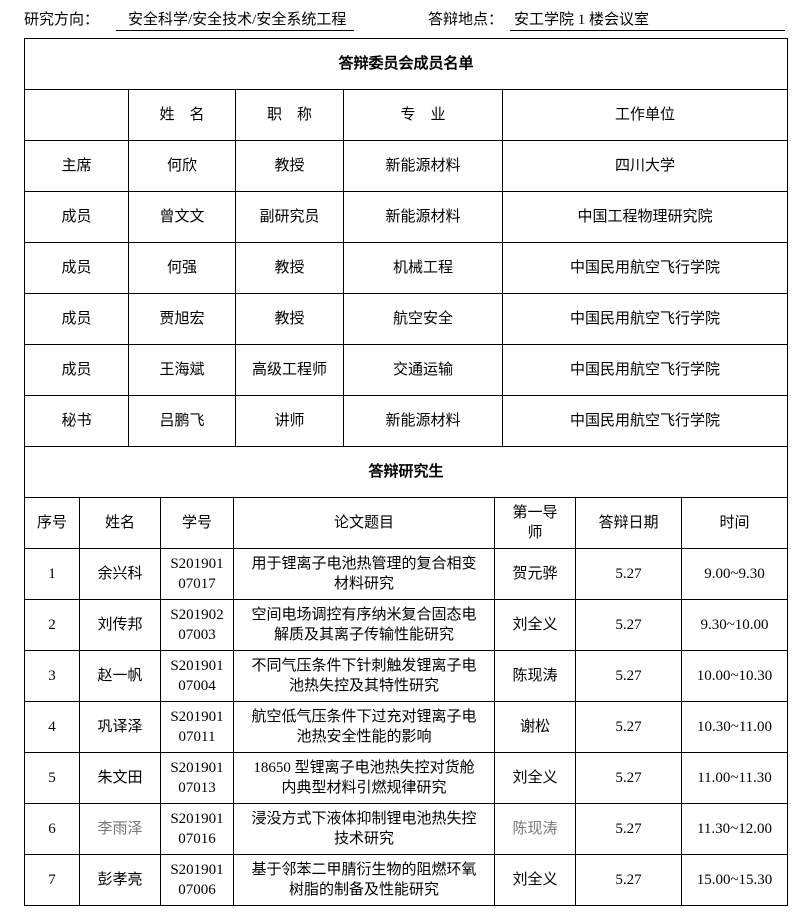 Image resolution: width=805 pixels, height=919 pixels. Describe the element at coordinates (52, 778) in the screenshot. I see `student-cell: 5` at that location.